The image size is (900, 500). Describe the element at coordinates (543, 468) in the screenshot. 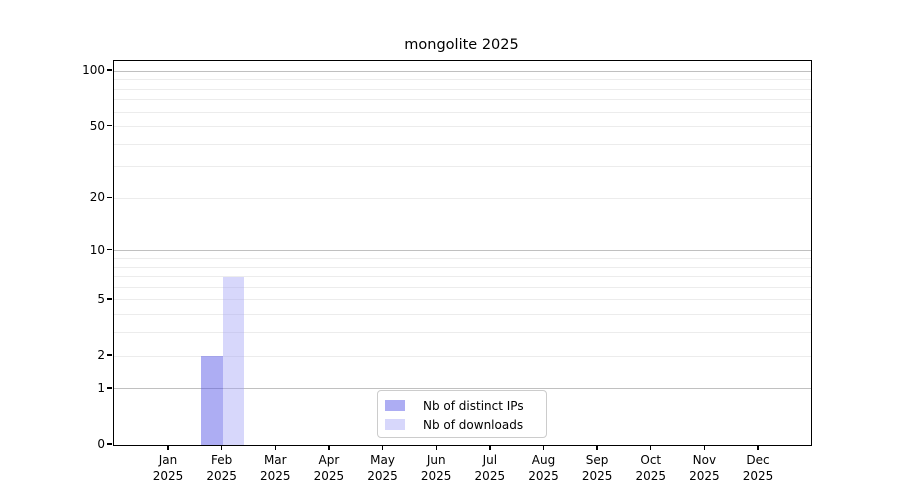

I see `x-tick-label: Aug 2025` at that location.